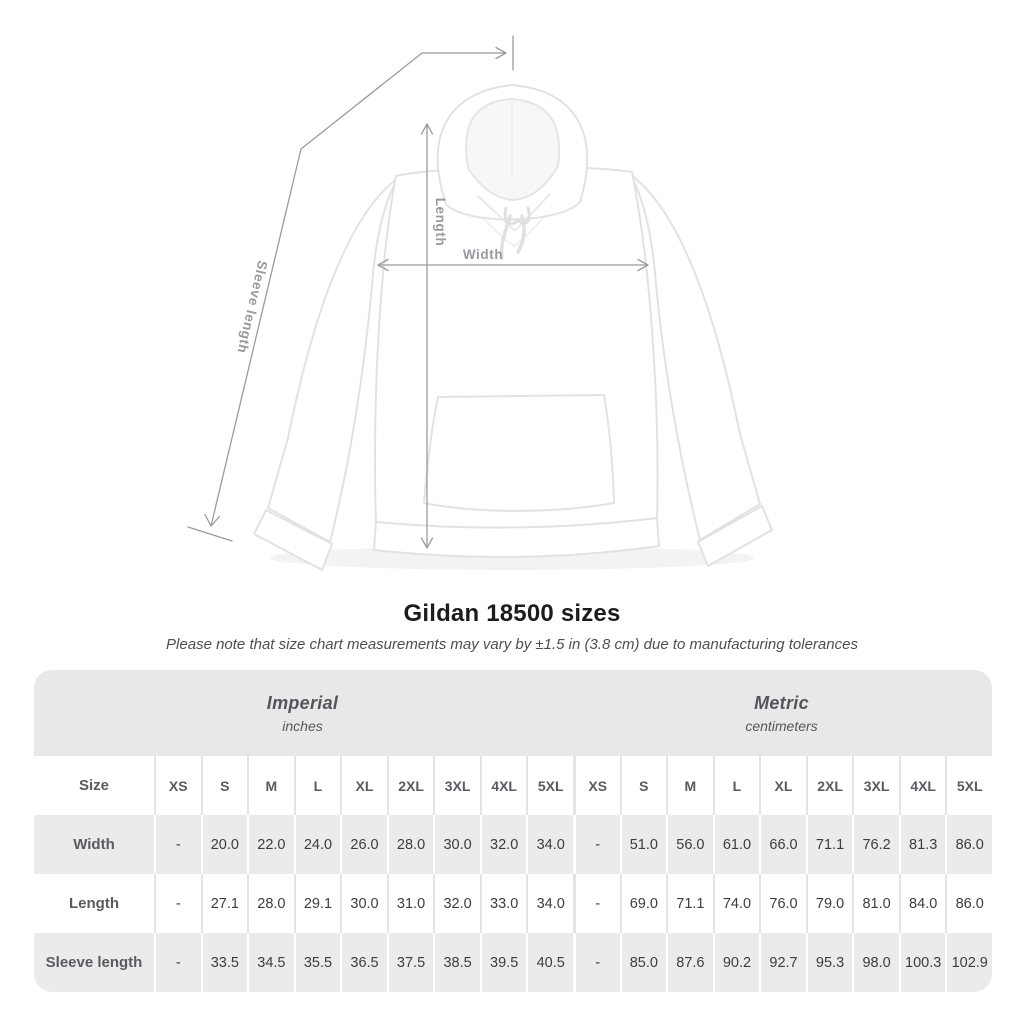 The height and width of the screenshot is (1024, 1024). Describe the element at coordinates (782, 903) in the screenshot. I see `value-cell: 76.0` at that location.